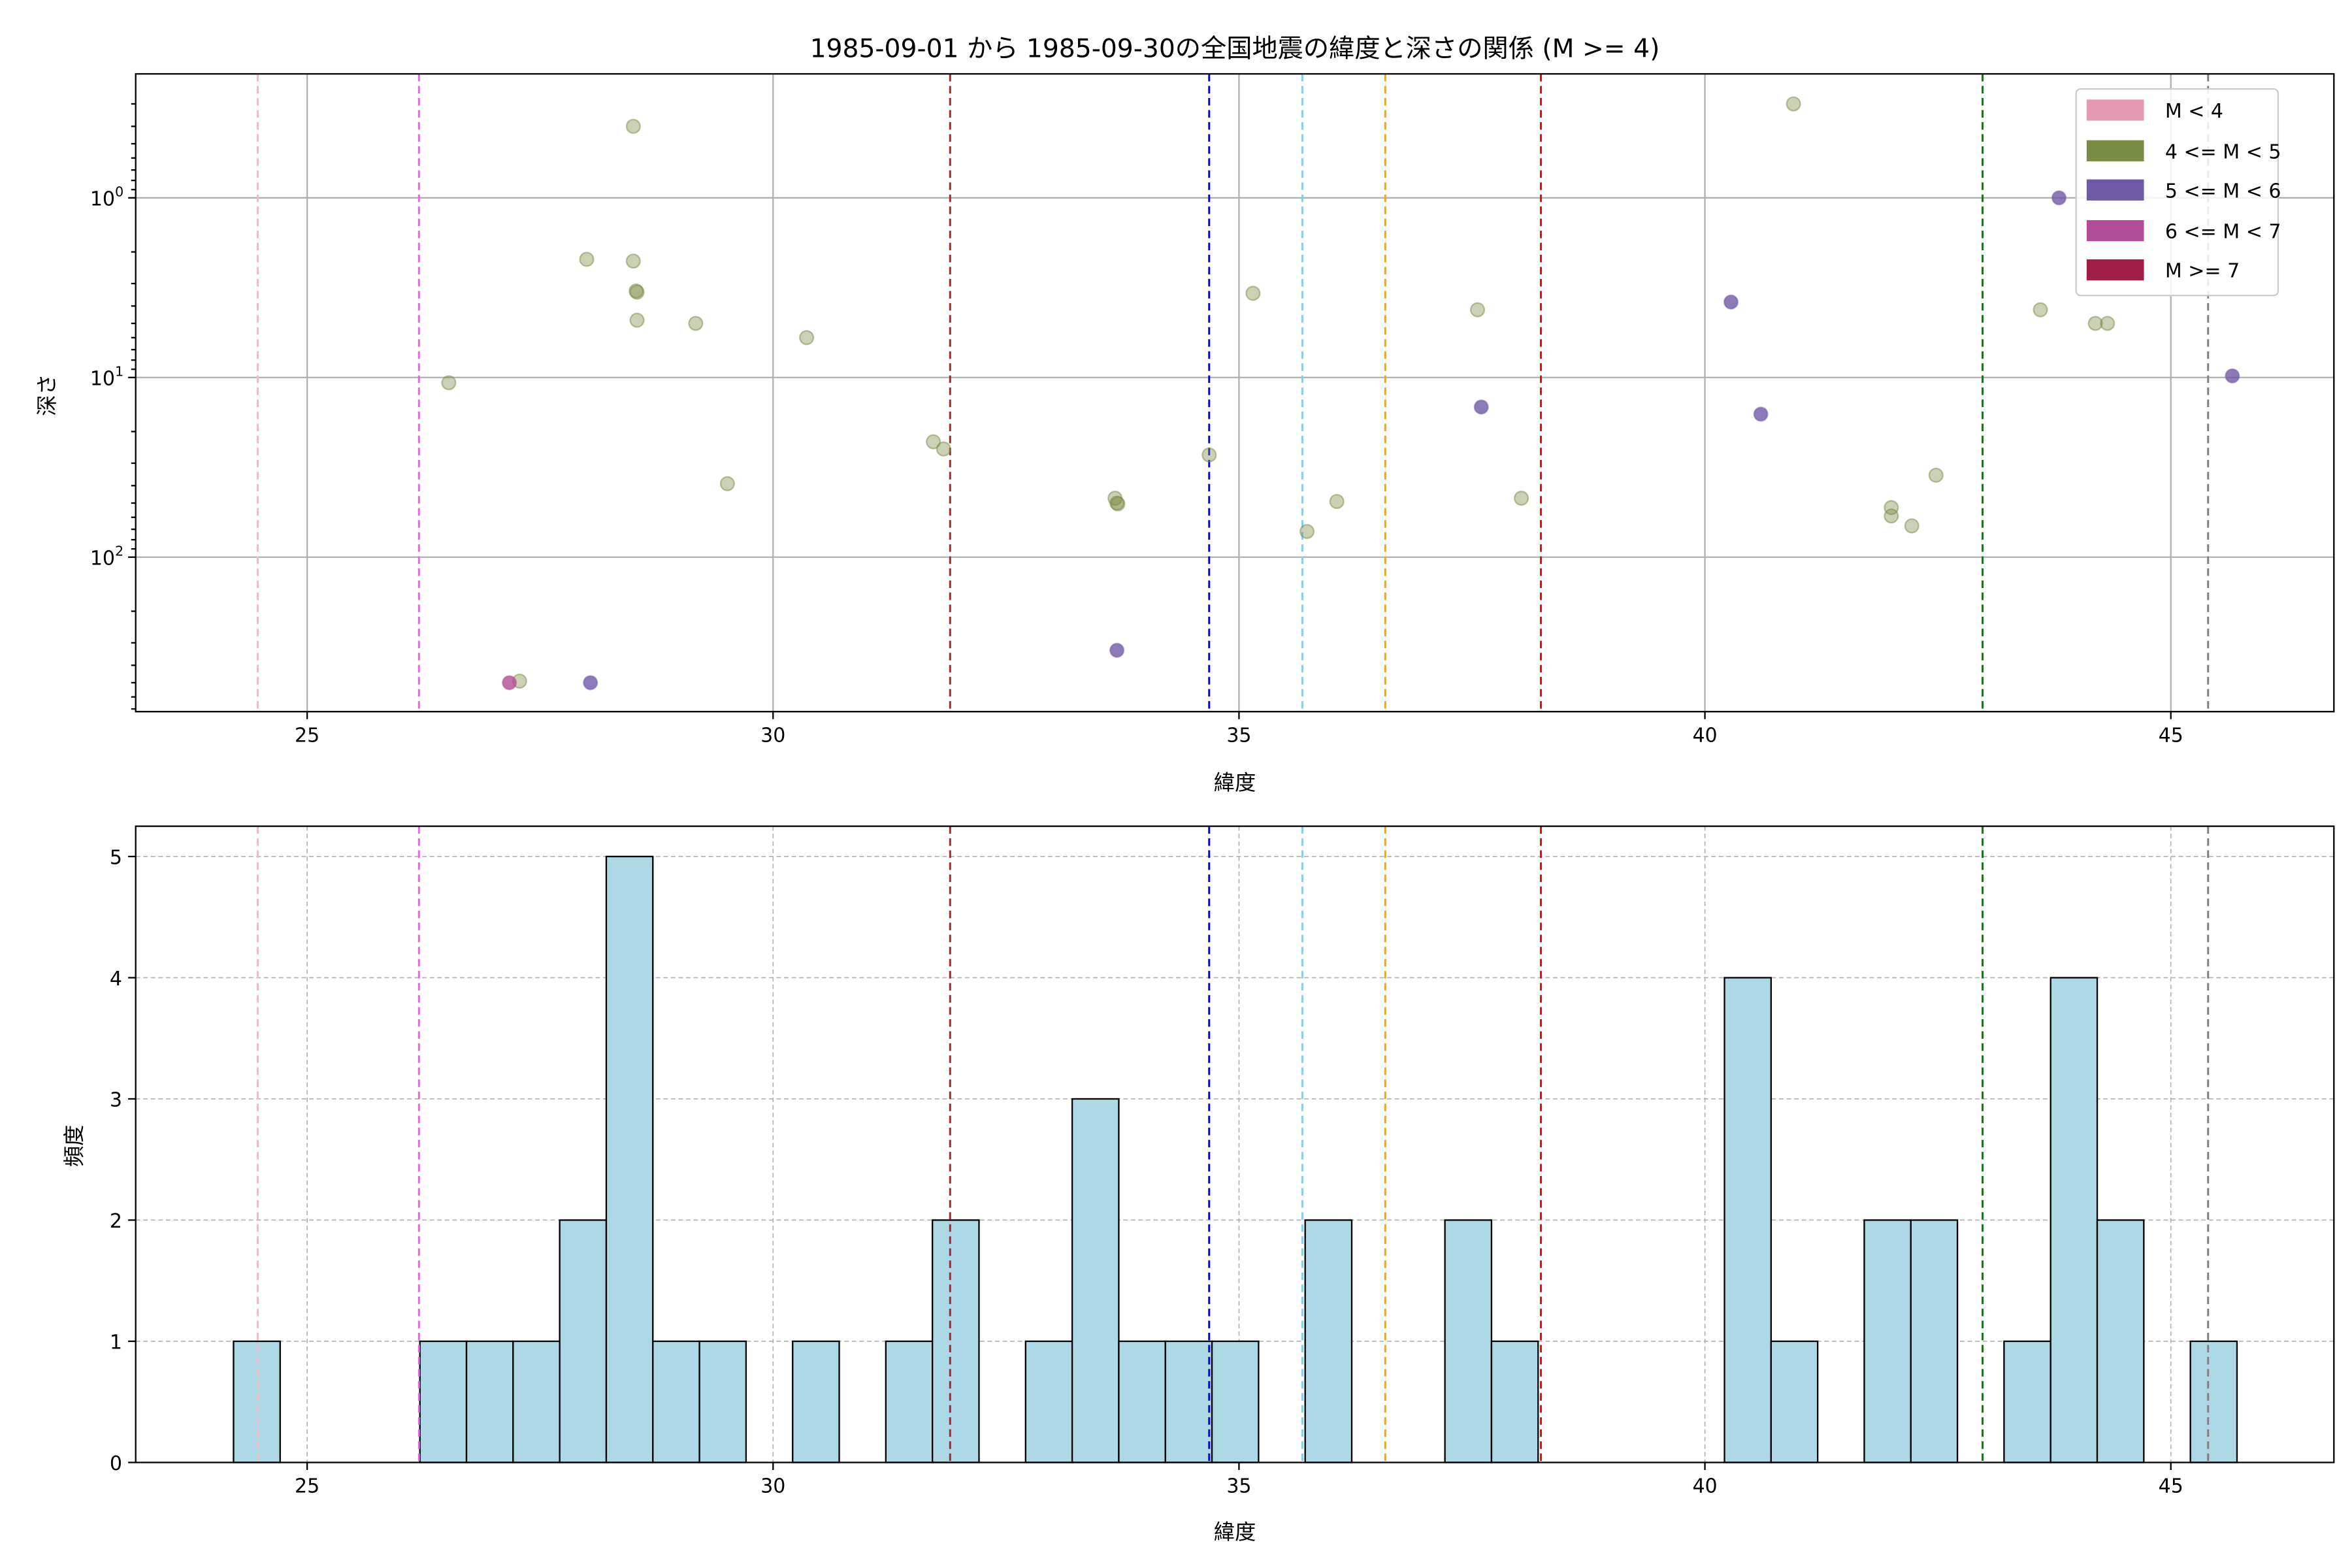 The width and height of the screenshot is (2352, 1568). I want to click on y-tick-label: 5, so click(116, 858).